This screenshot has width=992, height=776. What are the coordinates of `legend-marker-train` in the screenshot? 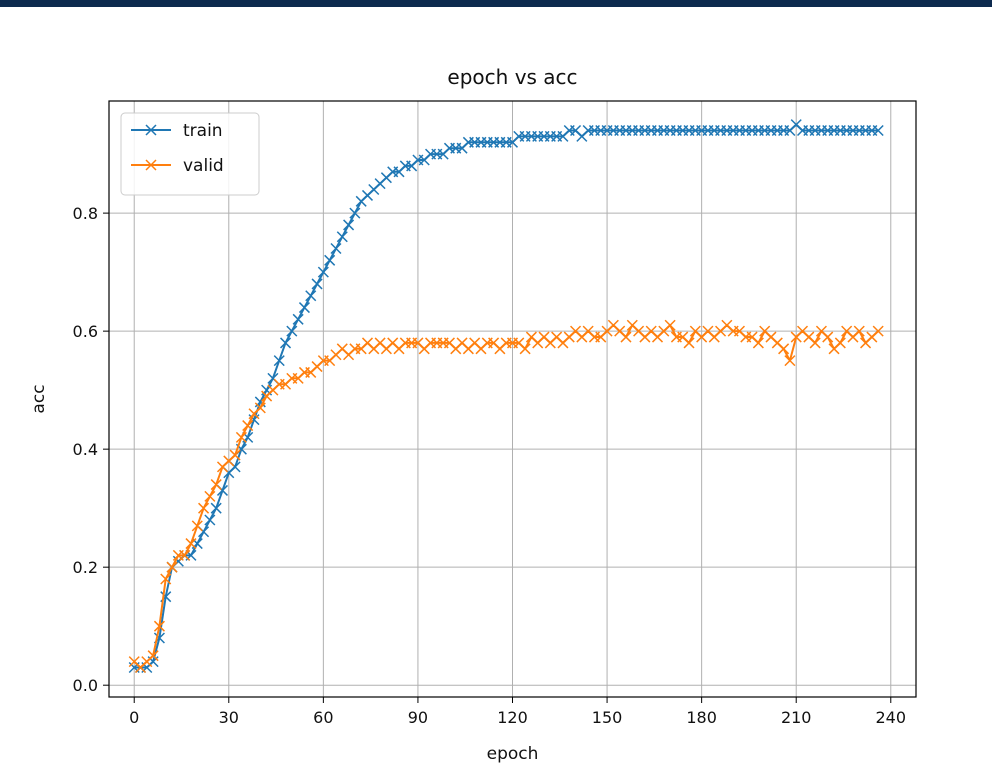 It's located at (151, 130).